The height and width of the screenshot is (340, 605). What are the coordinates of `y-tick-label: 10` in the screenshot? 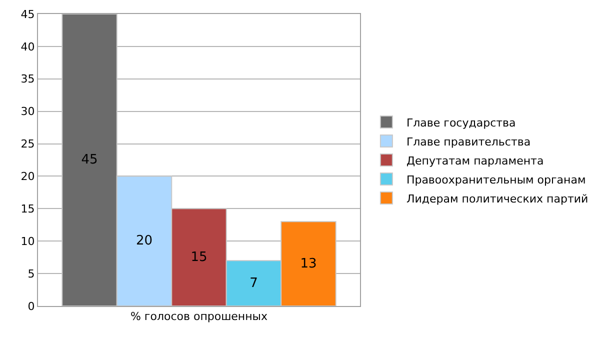 It's located at (27, 241).